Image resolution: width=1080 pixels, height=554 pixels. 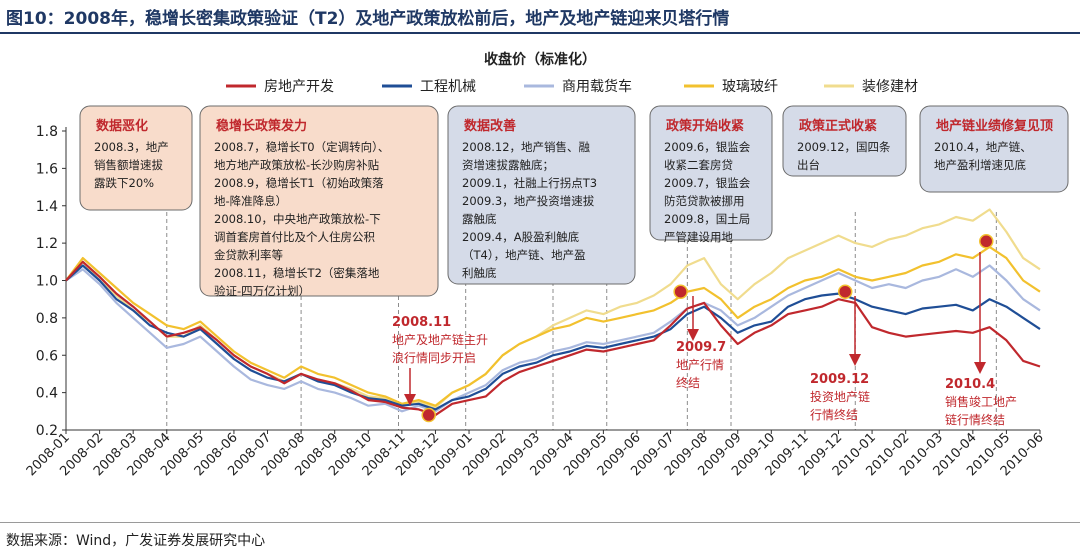 What do you see at coordinates (707, 147) in the screenshot?
I see `callout-line: 2009.6，银监会` at bounding box center [707, 147].